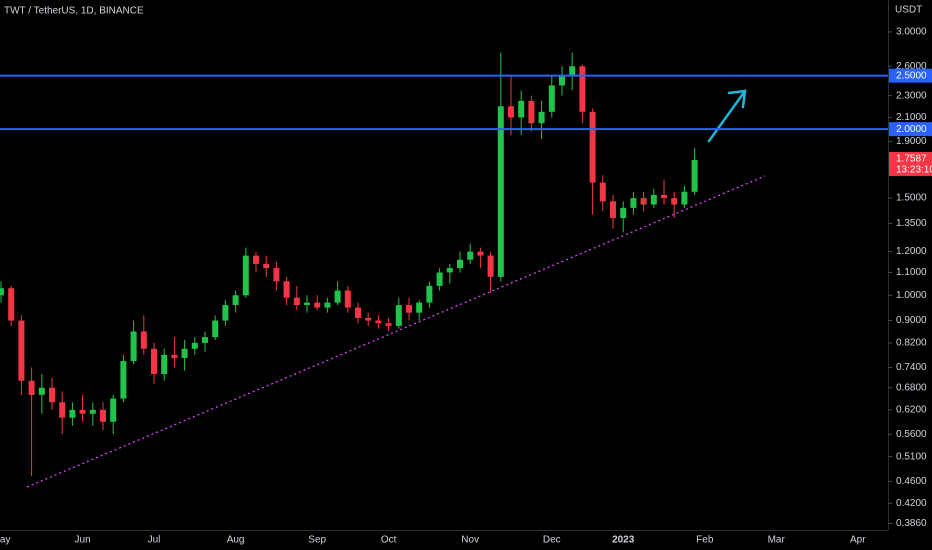 This screenshot has height=550, width=932. I want to click on chart-title: TWT / TetherUS, 1D, BINANCE, so click(74, 11).